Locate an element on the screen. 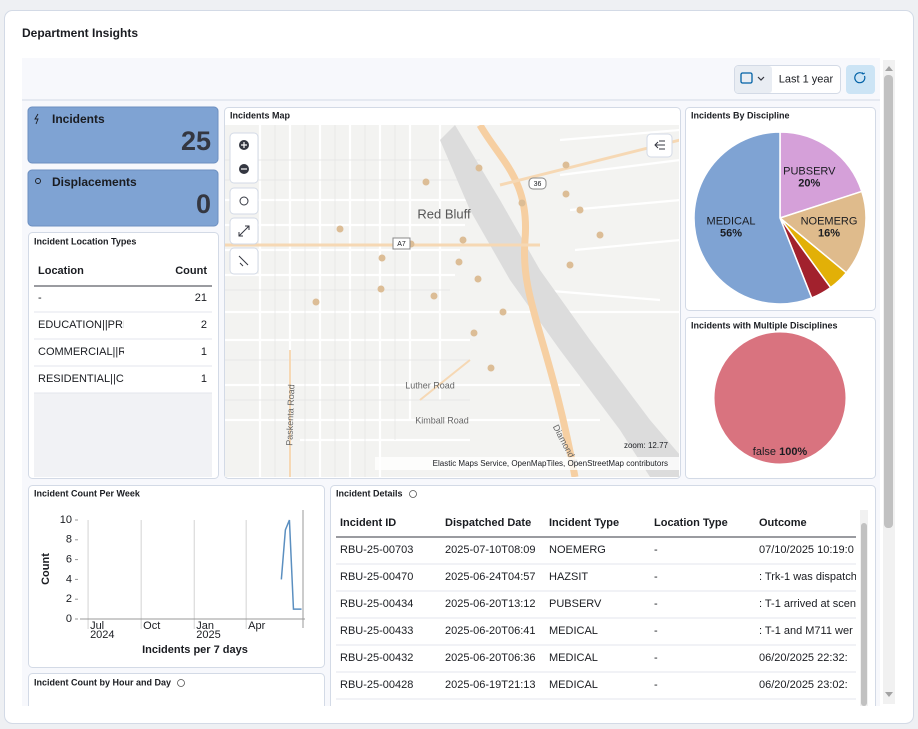  x-tick-line: Oct is located at coordinates (151, 626).